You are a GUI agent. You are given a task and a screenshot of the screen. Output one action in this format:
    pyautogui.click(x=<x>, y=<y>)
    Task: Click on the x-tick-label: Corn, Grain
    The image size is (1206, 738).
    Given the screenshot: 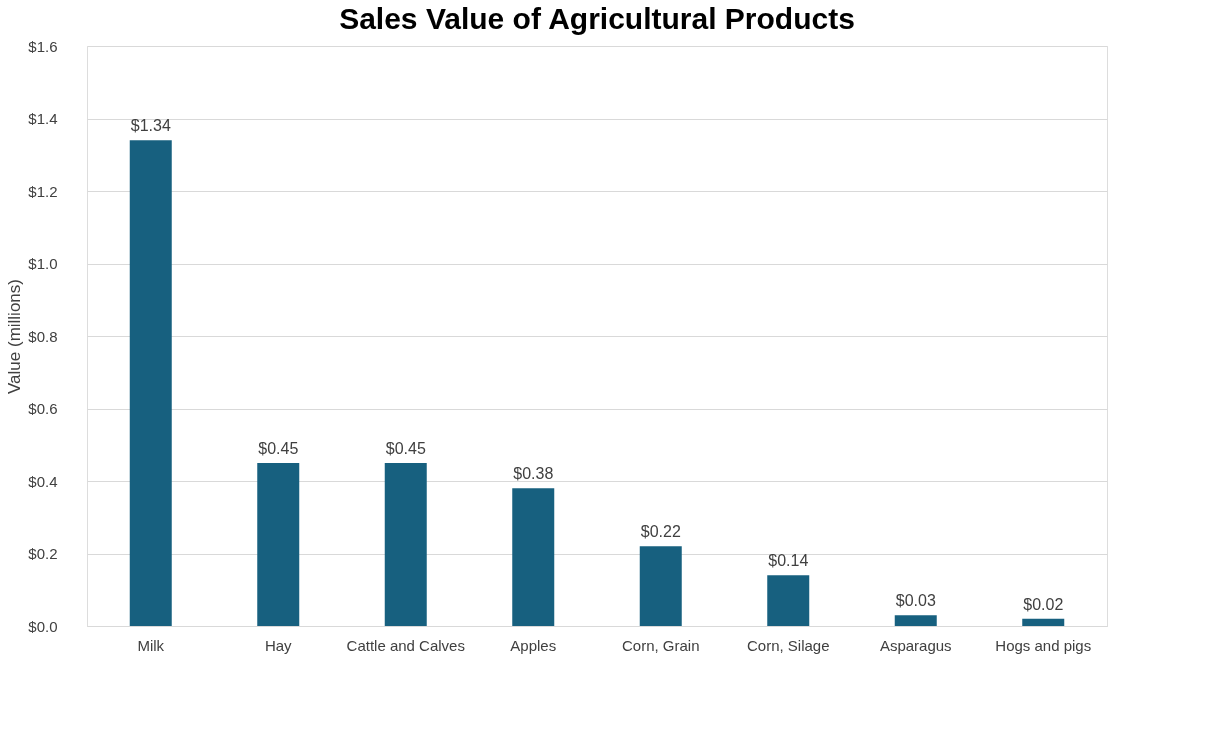 What is the action you would take?
    pyautogui.click(x=660, y=645)
    